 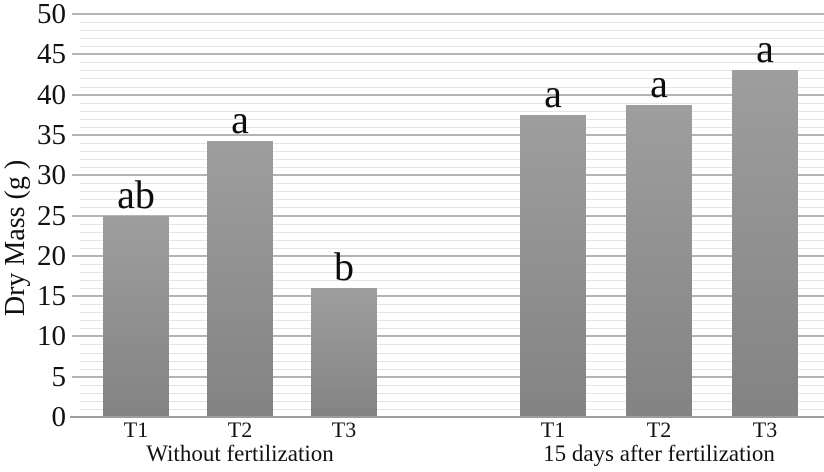 I want to click on group-label: Without fertilization, so click(x=240, y=453).